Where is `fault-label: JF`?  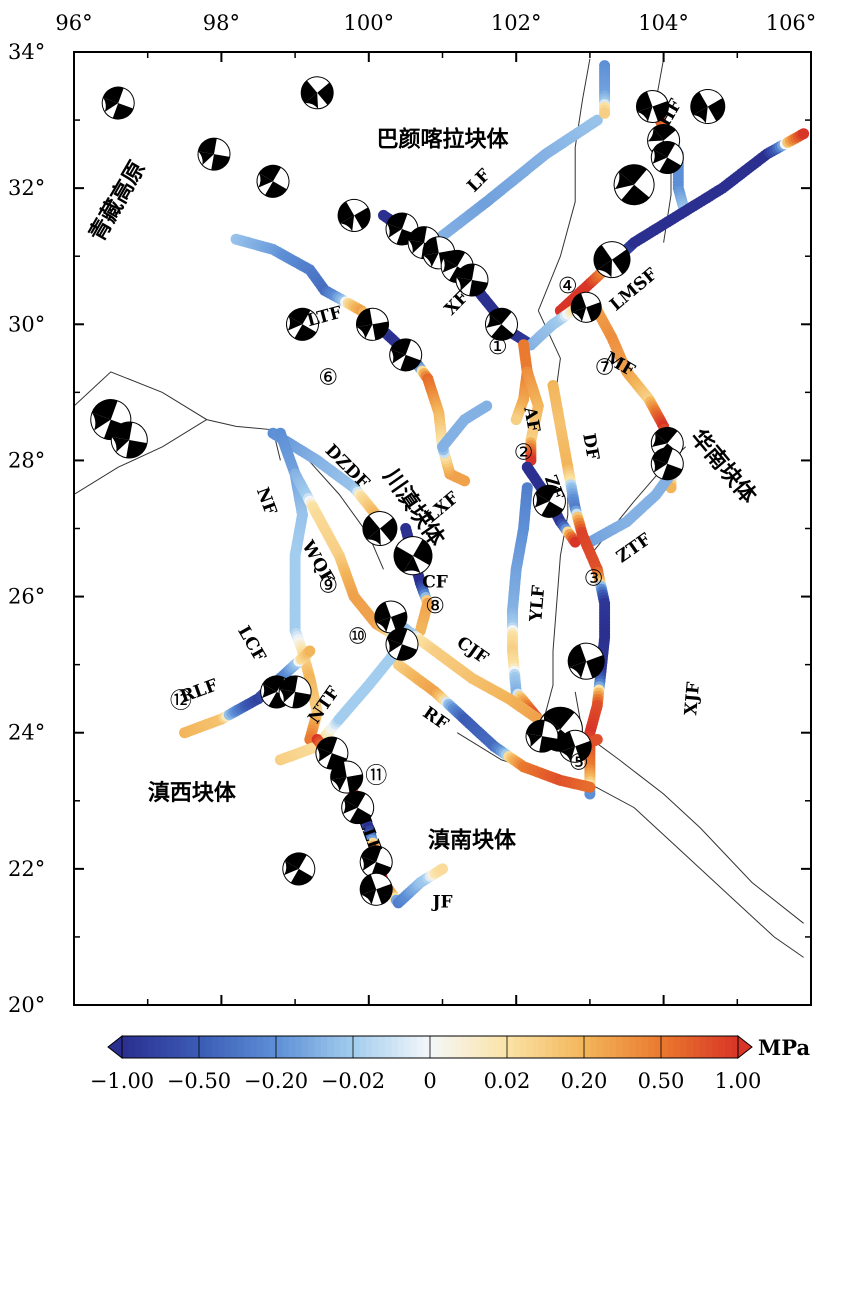
fault-label: JF is located at coordinates (441, 902).